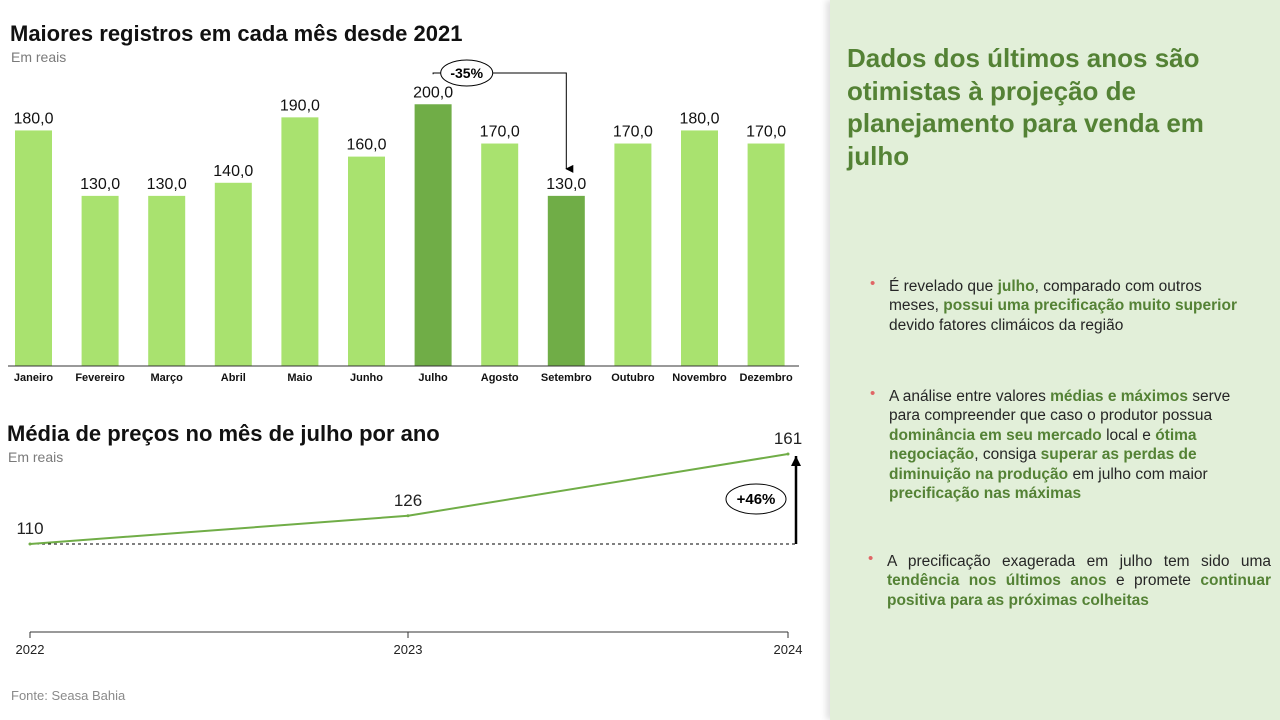 The image size is (1280, 720). What do you see at coordinates (39, 57) in the screenshot?
I see `bar-chart-subtitle: Em reais` at bounding box center [39, 57].